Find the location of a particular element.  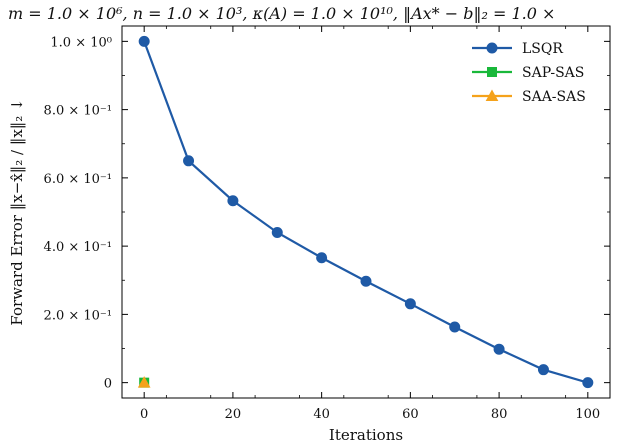

y-tick-label: 2.0 × 10⁻¹ is located at coordinates (78, 315).